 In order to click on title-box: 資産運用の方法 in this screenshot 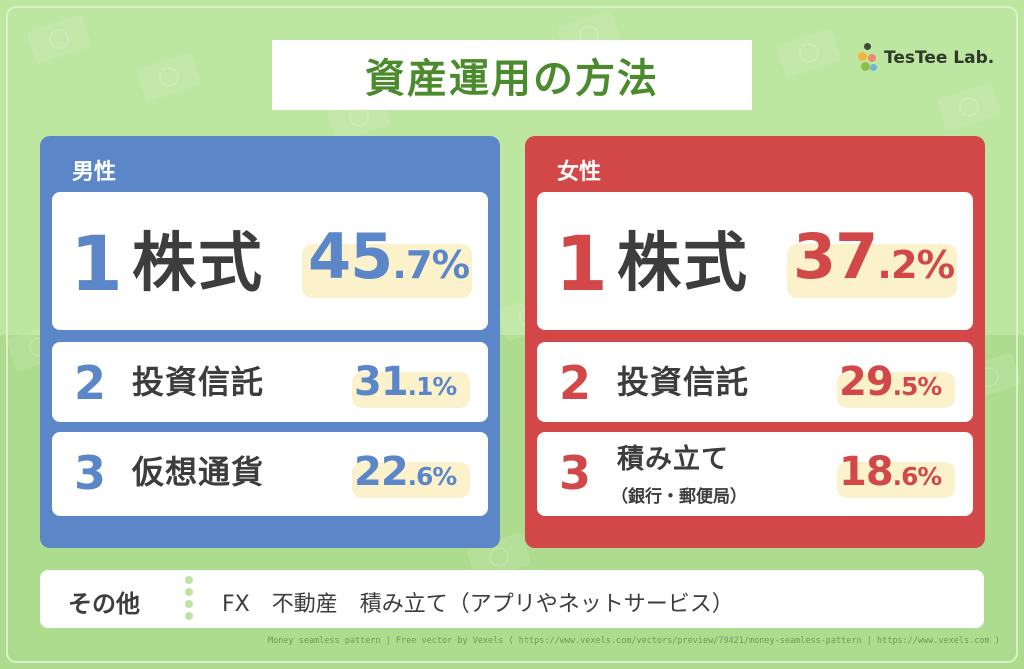, I will do `click(512, 75)`.